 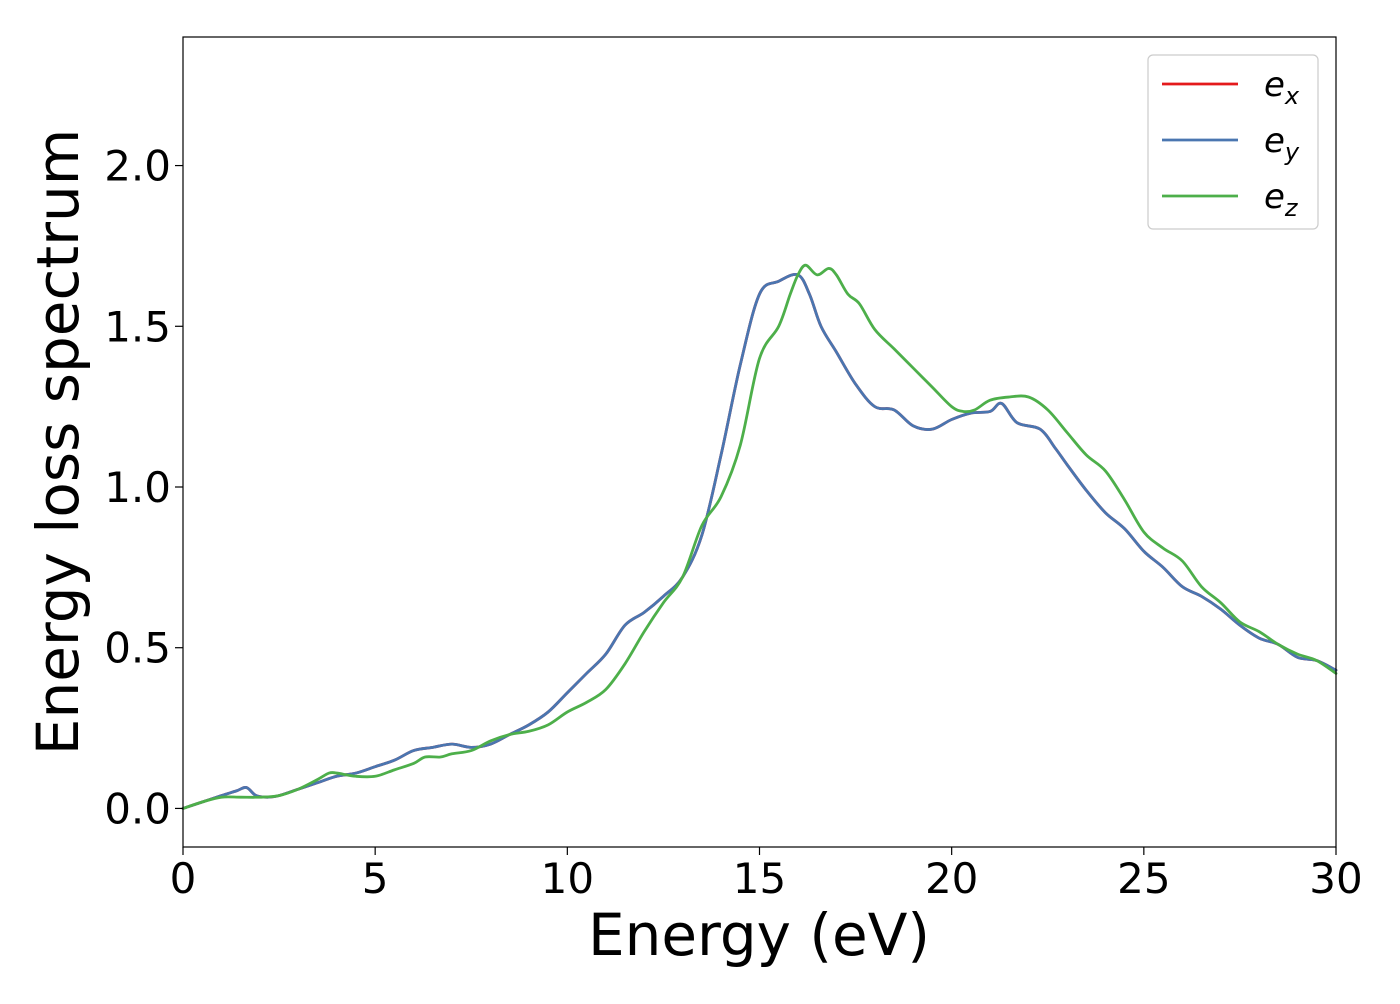 I want to click on legend-label: ey, so click(x=1282, y=143).